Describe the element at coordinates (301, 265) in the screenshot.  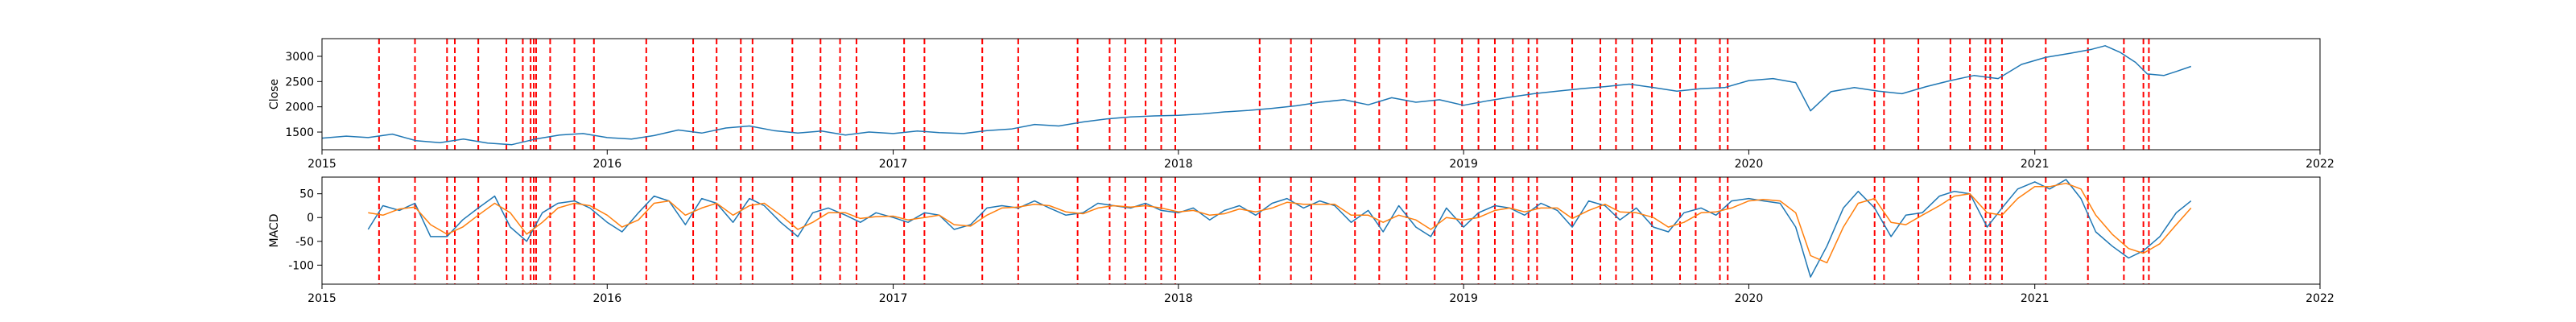
I see `y-tick-label: -100` at that location.